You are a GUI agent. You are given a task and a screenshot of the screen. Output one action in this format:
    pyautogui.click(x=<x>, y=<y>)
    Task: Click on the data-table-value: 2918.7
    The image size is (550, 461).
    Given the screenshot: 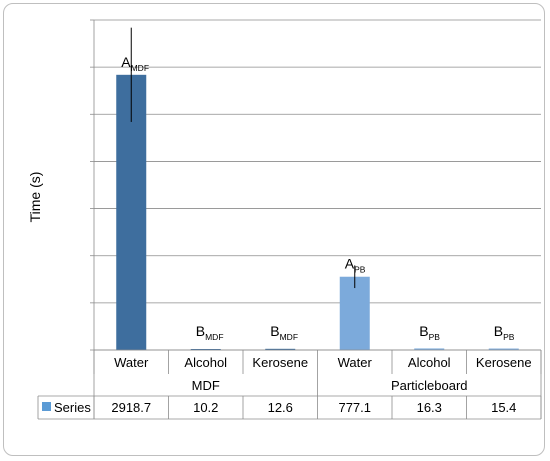 What is the action you would take?
    pyautogui.click(x=131, y=407)
    